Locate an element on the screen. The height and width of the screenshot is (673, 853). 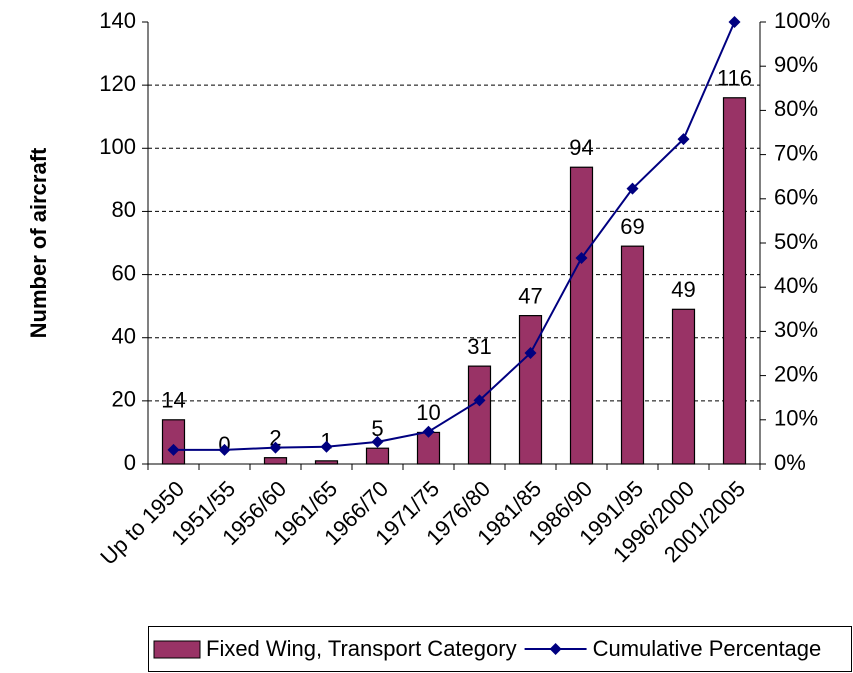
y-tick-label: 120 is located at coordinates (117, 83).